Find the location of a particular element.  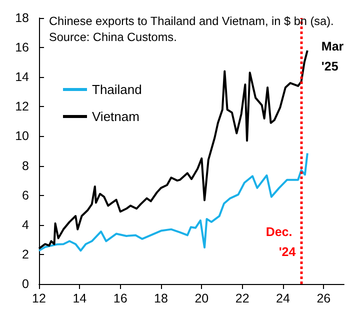

y-tick-label: 4 is located at coordinates (26, 225).